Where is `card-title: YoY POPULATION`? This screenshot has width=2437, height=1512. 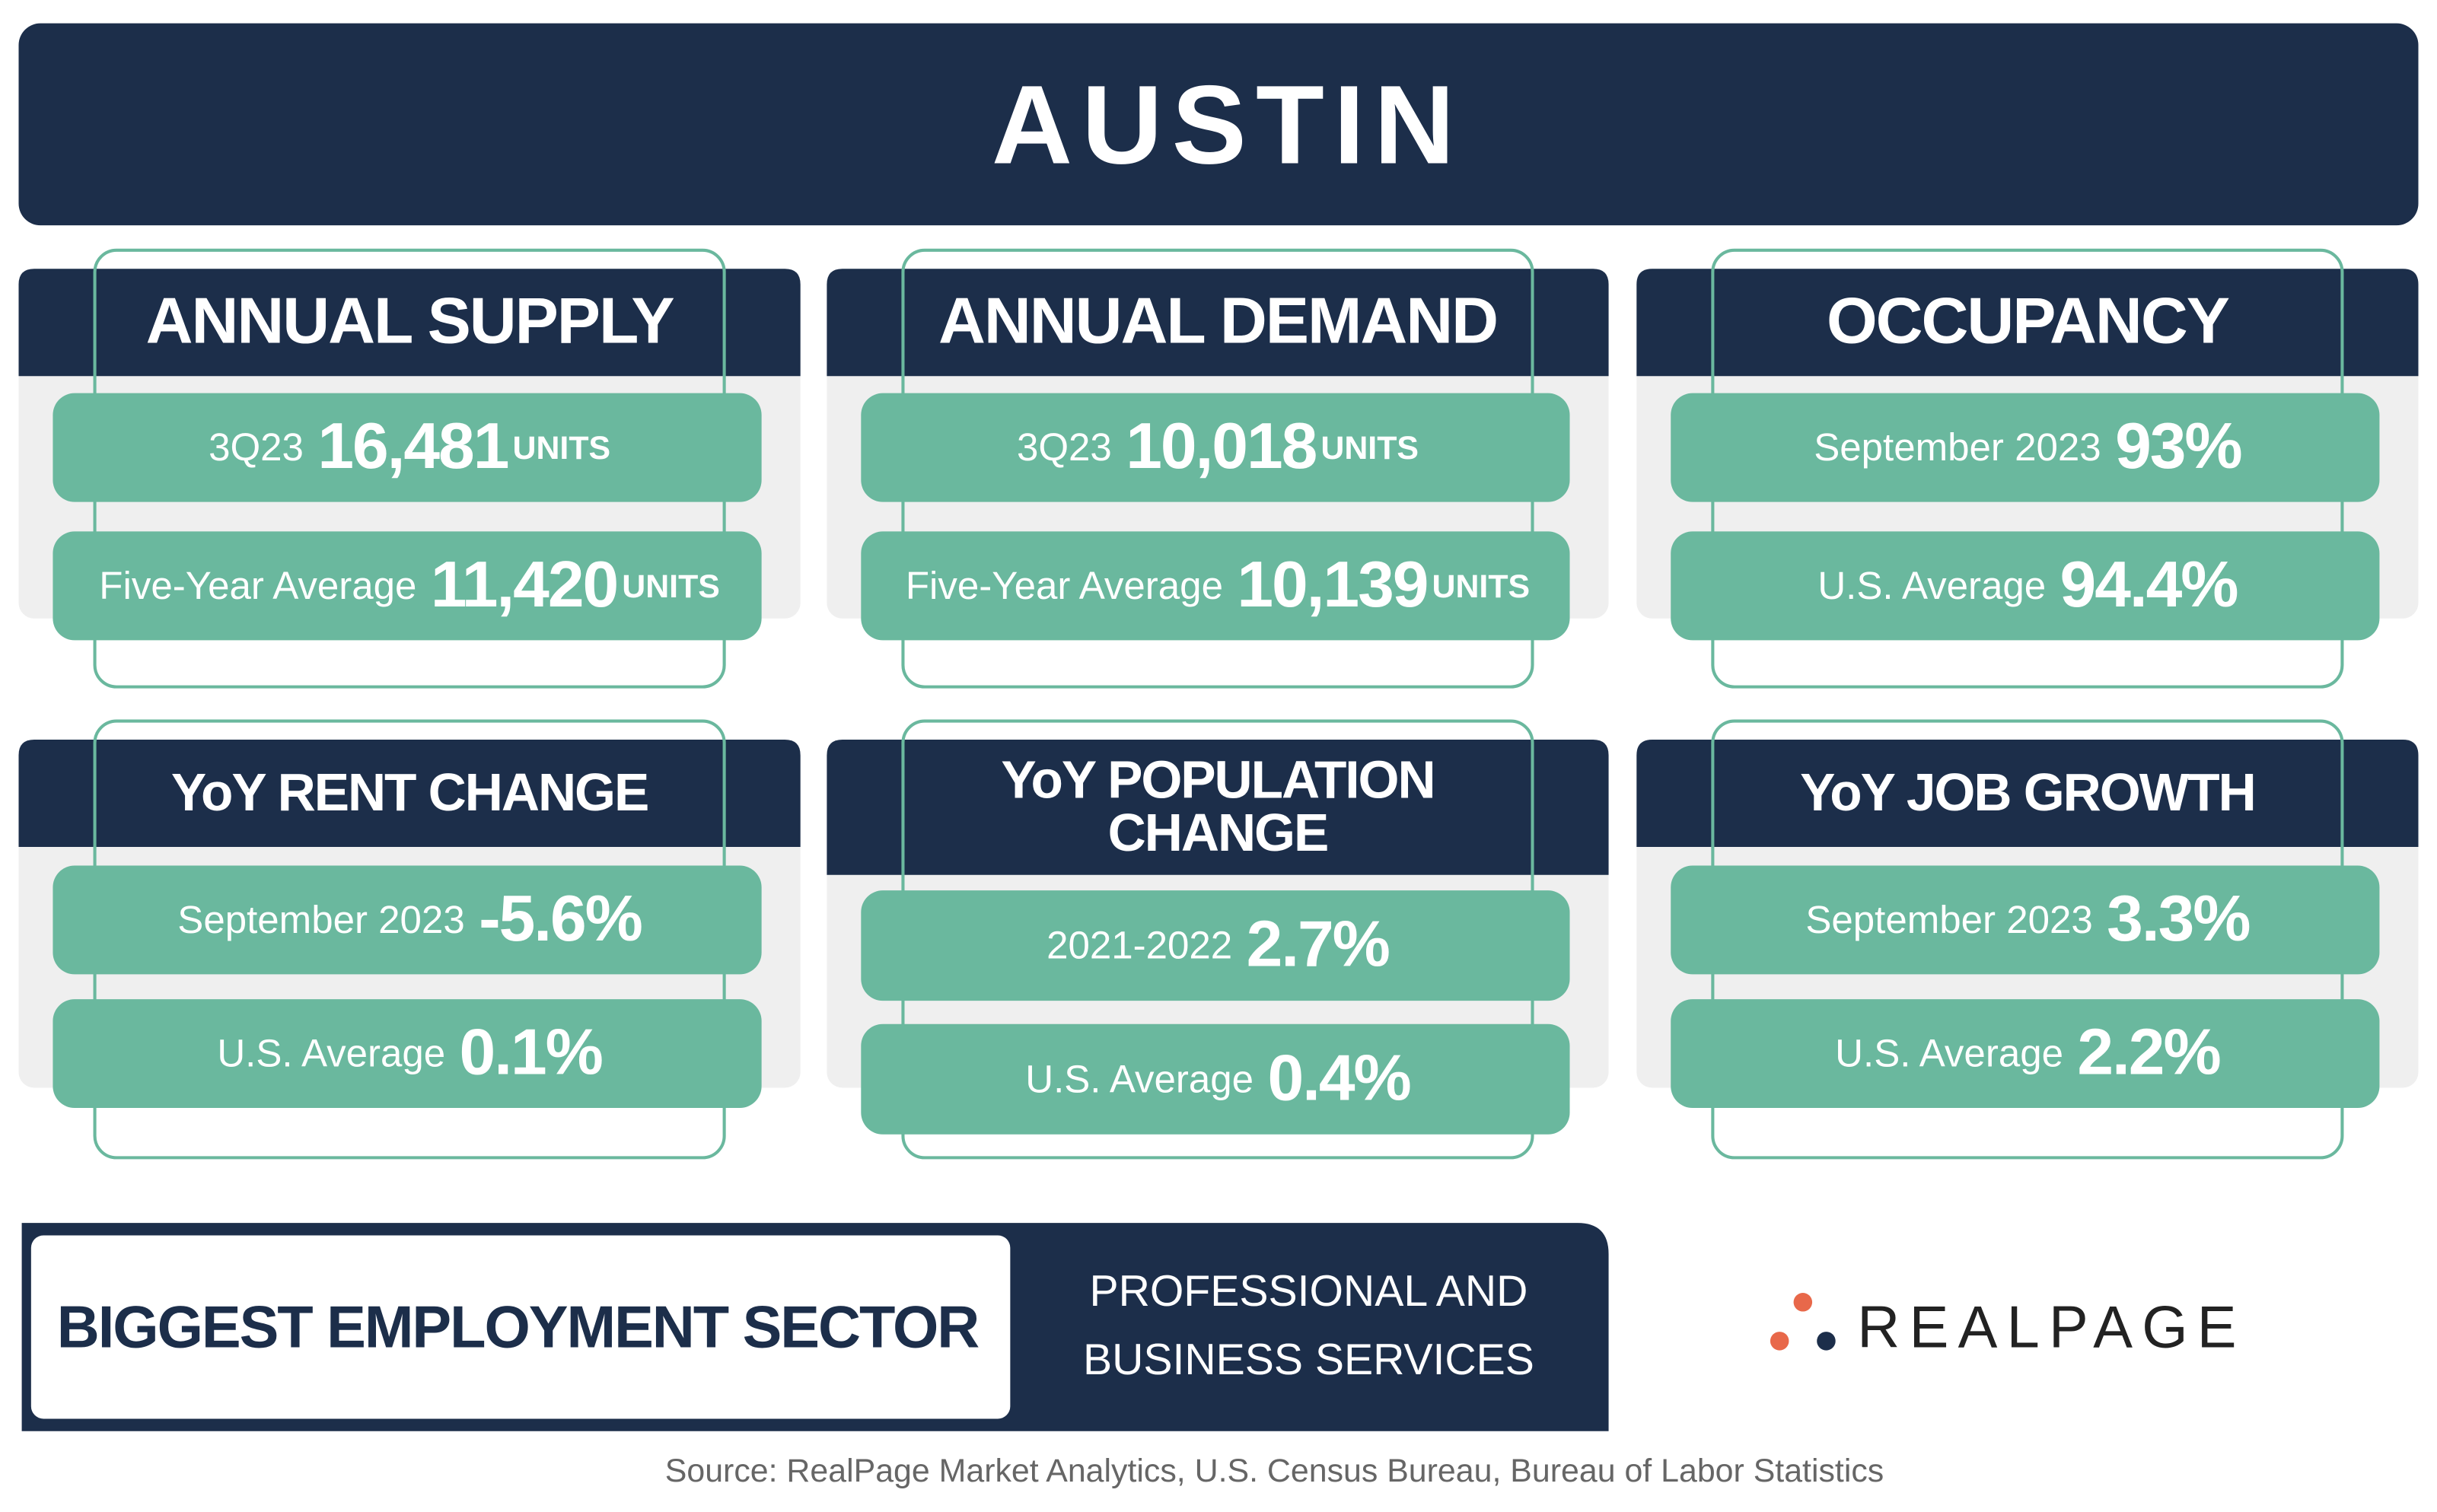
card-title: YoY POPULATION is located at coordinates (1217, 780).